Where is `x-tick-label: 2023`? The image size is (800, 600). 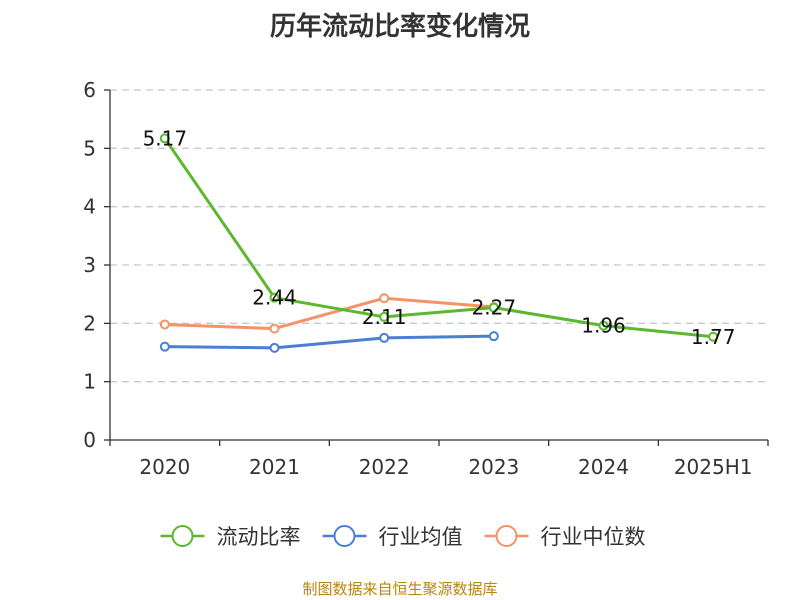
x-tick-label: 2023 is located at coordinates (493, 467).